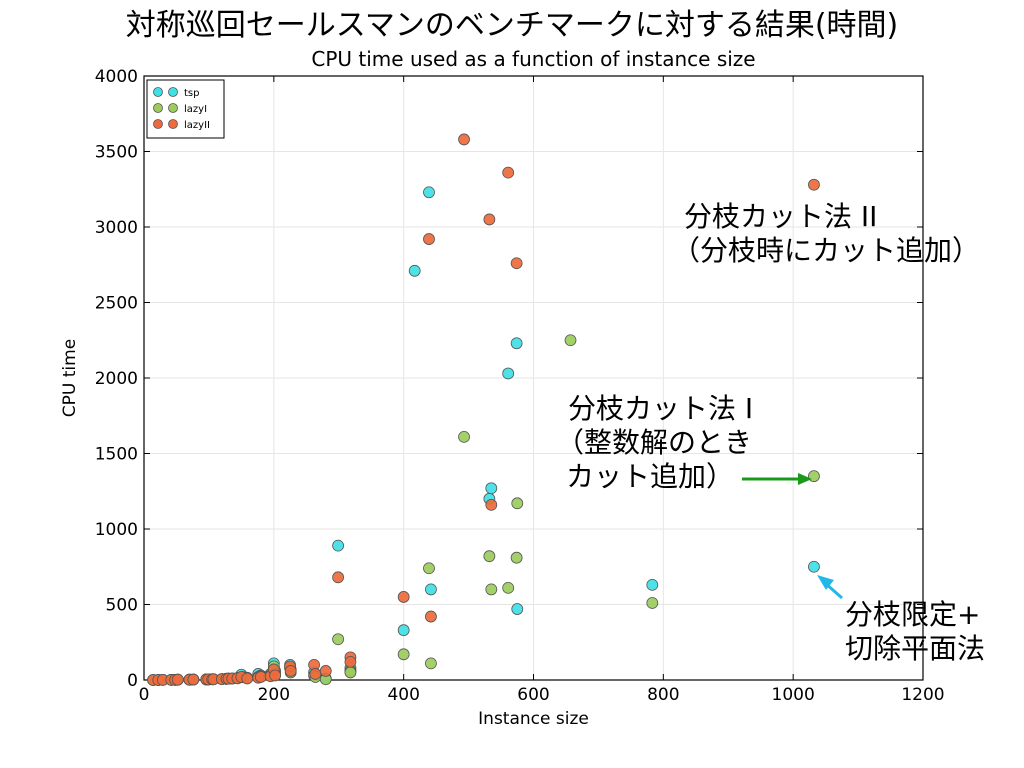 Image resolution: width=1024 pixels, height=768 pixels. I want to click on annotation-line: （分枝時にカット追加）, so click(826, 250).